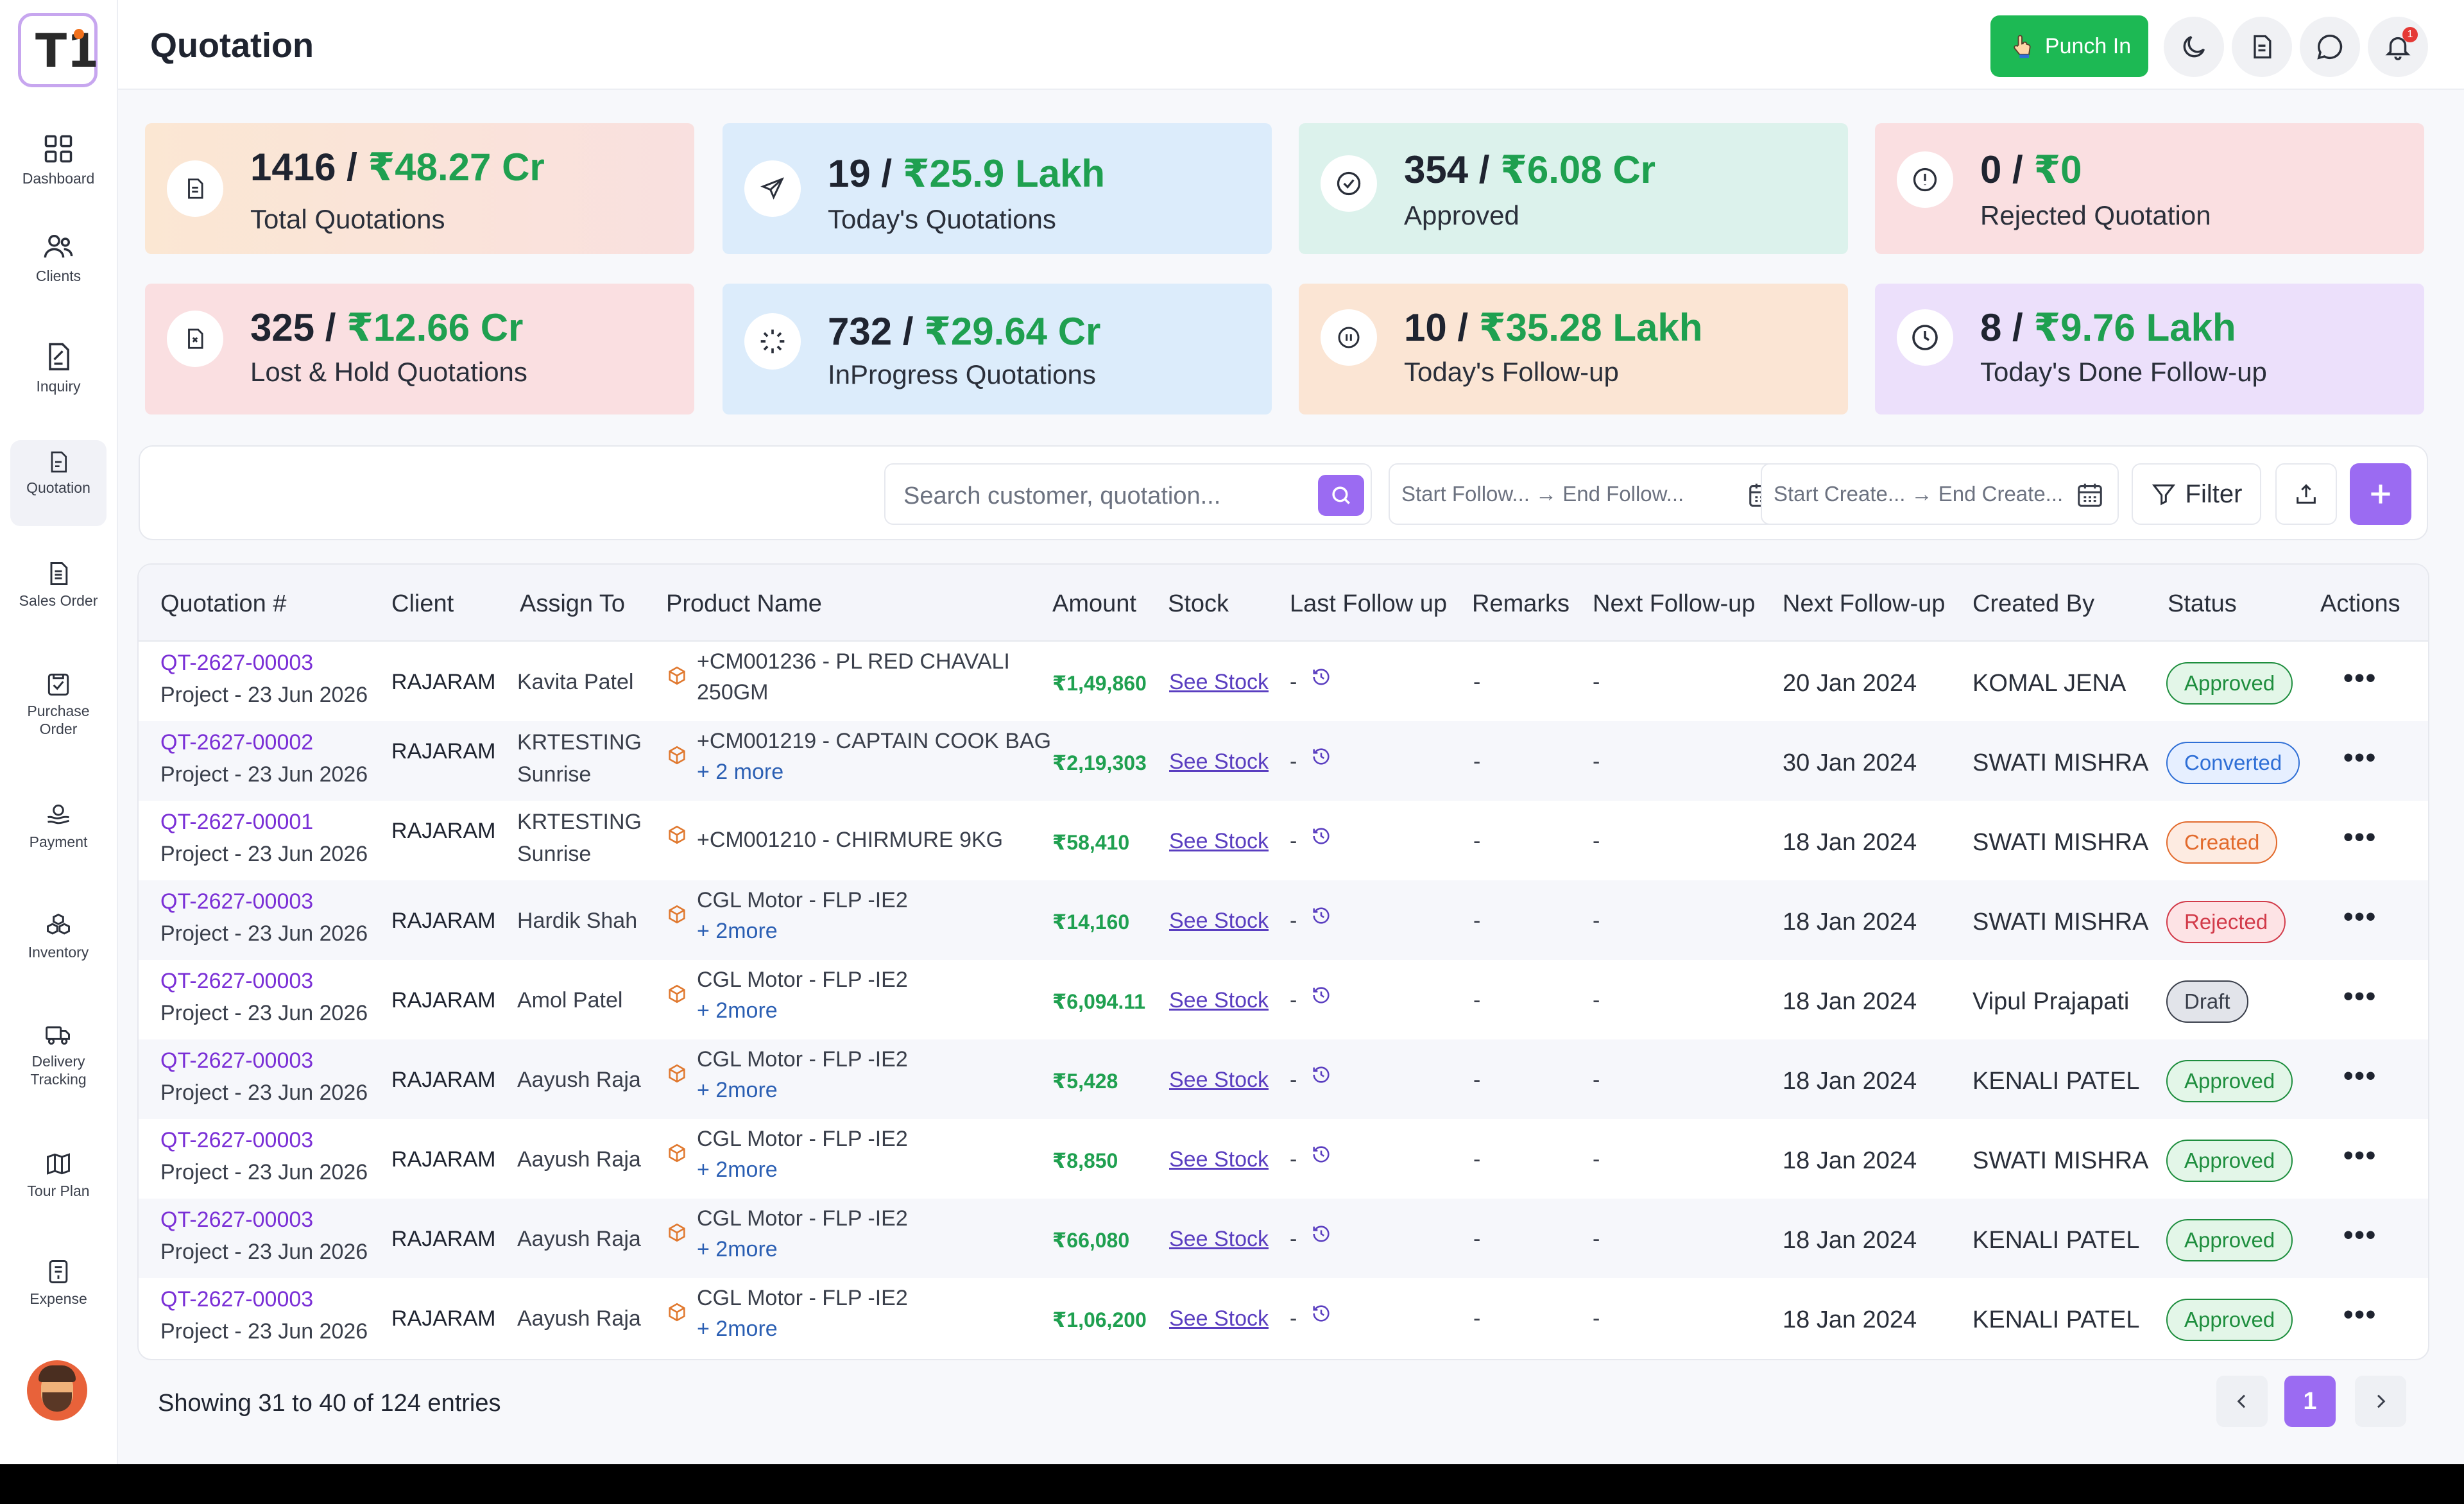 The height and width of the screenshot is (1504, 2464). I want to click on quotation-number-link: QT-2627-00001, so click(237, 822).